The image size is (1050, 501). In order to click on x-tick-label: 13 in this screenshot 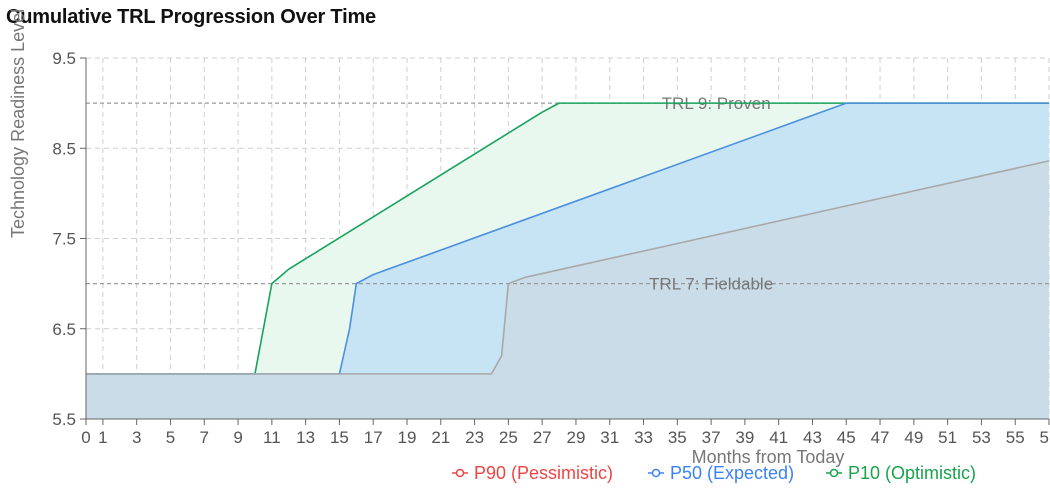, I will do `click(305, 437)`.